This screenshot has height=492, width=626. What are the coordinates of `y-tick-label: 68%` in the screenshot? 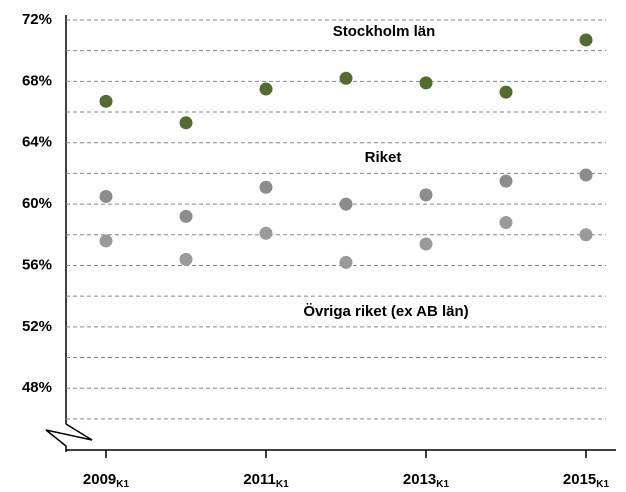 It's located at (37, 80).